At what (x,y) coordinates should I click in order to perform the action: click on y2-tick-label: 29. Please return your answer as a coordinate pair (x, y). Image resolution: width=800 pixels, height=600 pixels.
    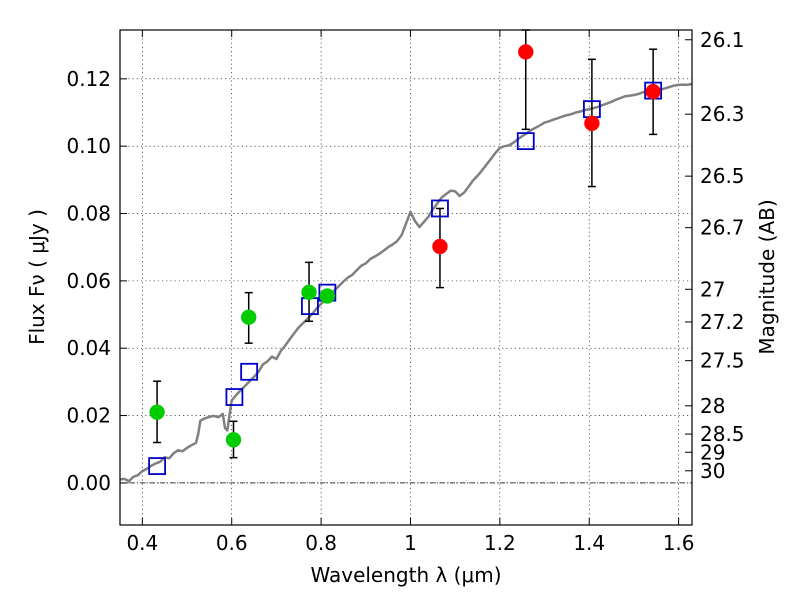
    Looking at the image, I should click on (712, 452).